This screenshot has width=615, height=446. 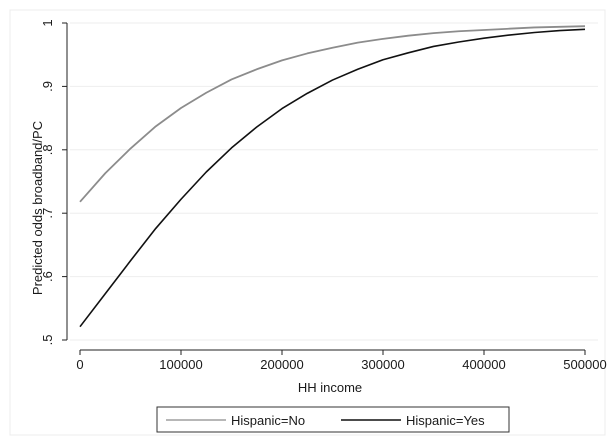 I want to click on y-tick-label: .9, so click(x=47, y=86).